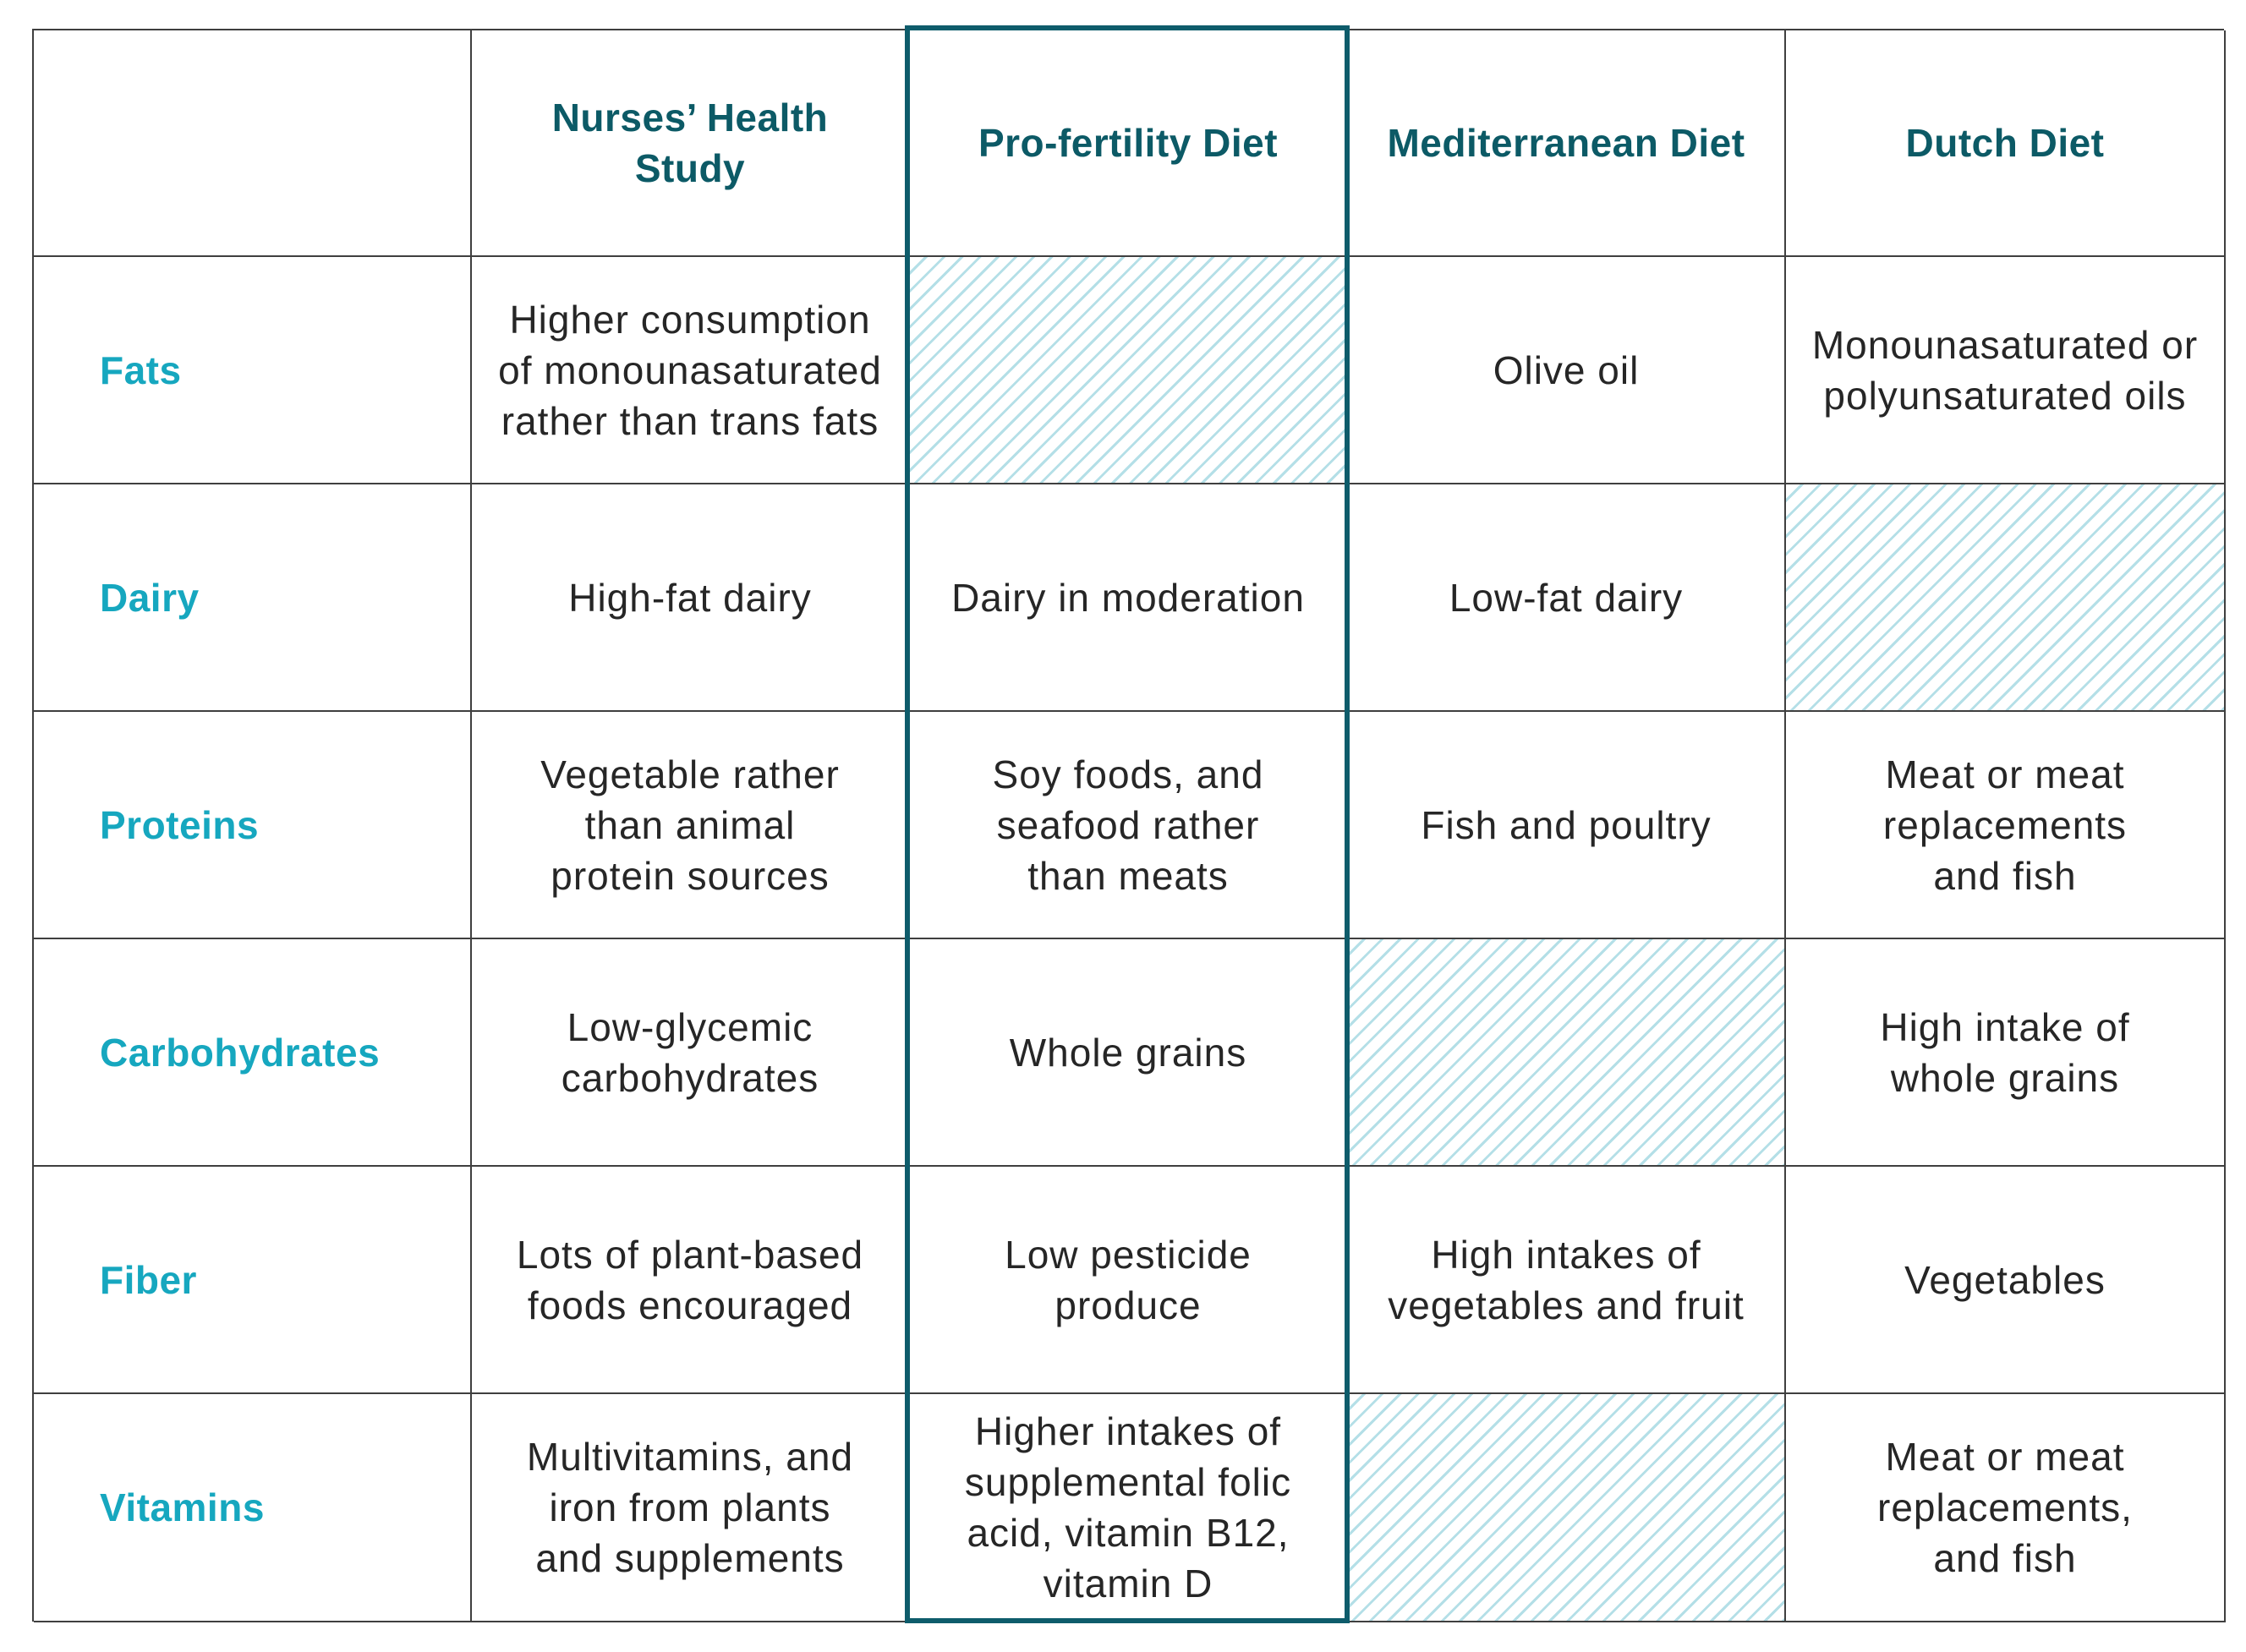  What do you see at coordinates (1129, 1280) in the screenshot?
I see `table-cell-fiber-pro-fertility: Low pesticide produce` at bounding box center [1129, 1280].